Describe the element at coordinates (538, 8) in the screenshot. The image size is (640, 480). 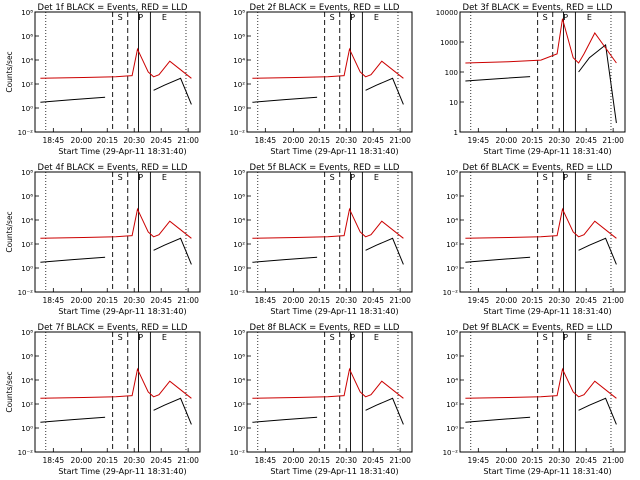
I see `panel-title: Det 3f BLACK = Events, RED = LLD` at that location.